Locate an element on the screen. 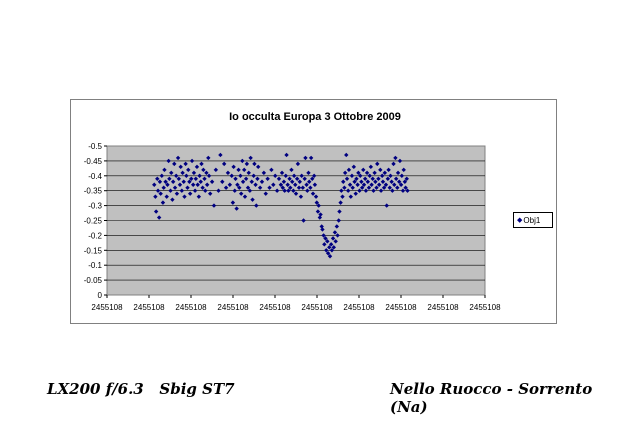 The height and width of the screenshot is (424, 627). y-tick-label: 0 is located at coordinates (100, 295).